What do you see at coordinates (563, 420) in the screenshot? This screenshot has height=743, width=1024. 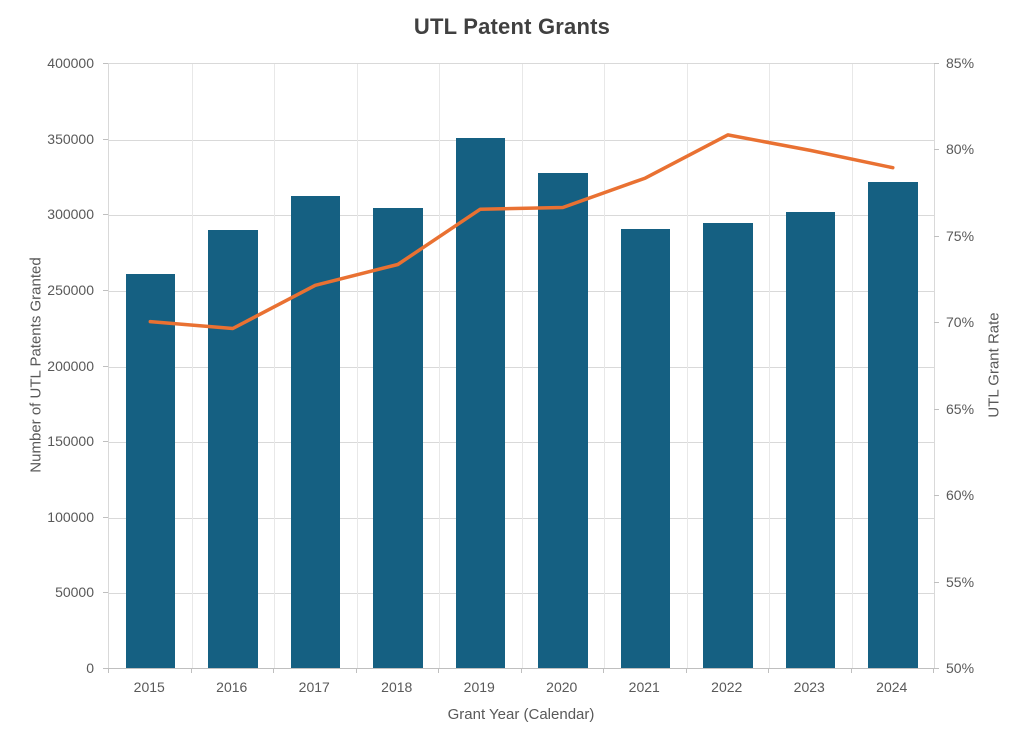 I see `bar-2020` at bounding box center [563, 420].